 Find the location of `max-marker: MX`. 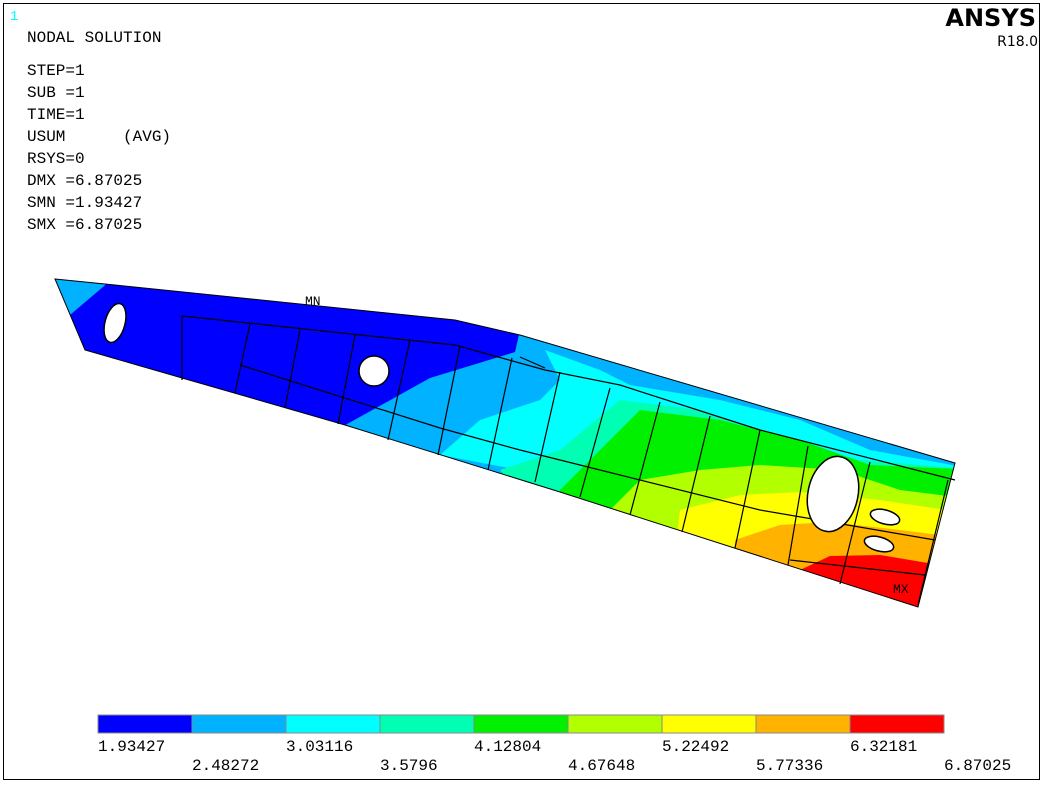

max-marker: MX is located at coordinates (901, 589).